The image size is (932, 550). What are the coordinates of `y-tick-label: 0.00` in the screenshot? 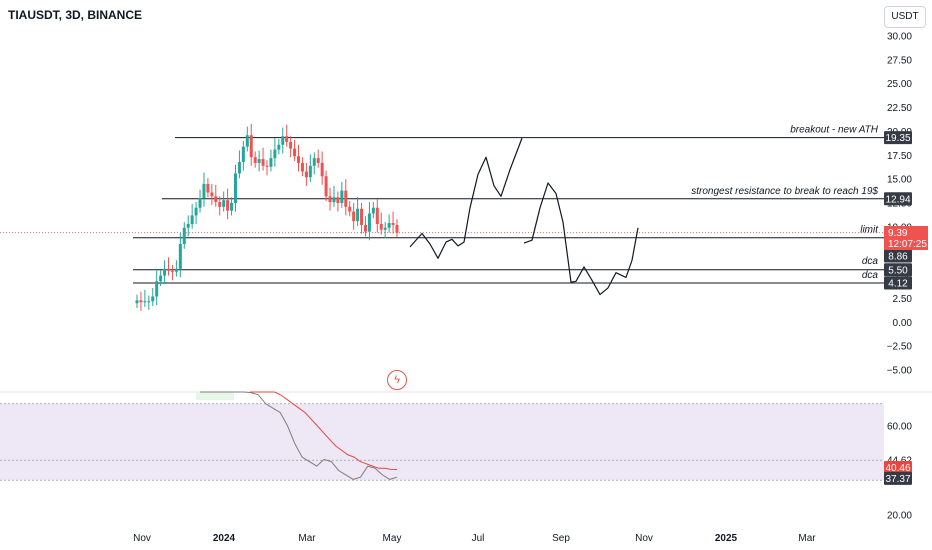 It's located at (903, 323).